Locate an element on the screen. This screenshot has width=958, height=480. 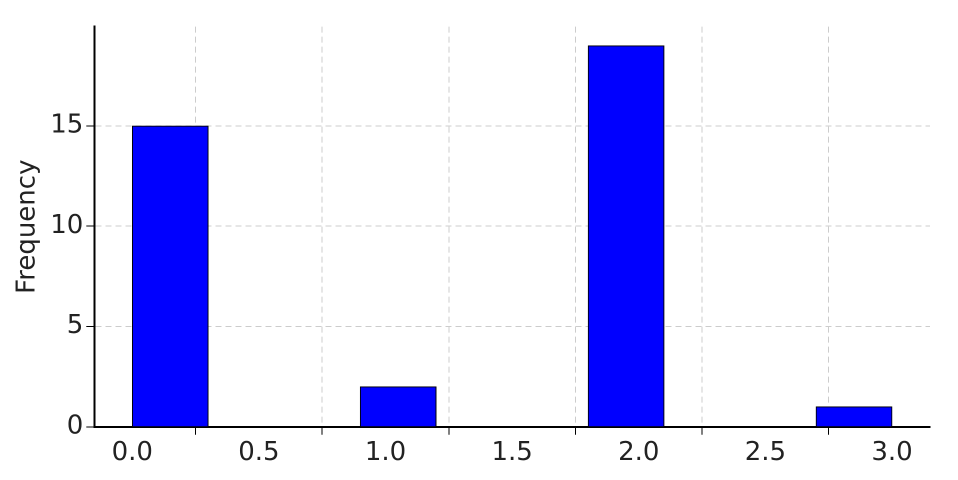
y-tick-label: 10 is located at coordinates (67, 225).